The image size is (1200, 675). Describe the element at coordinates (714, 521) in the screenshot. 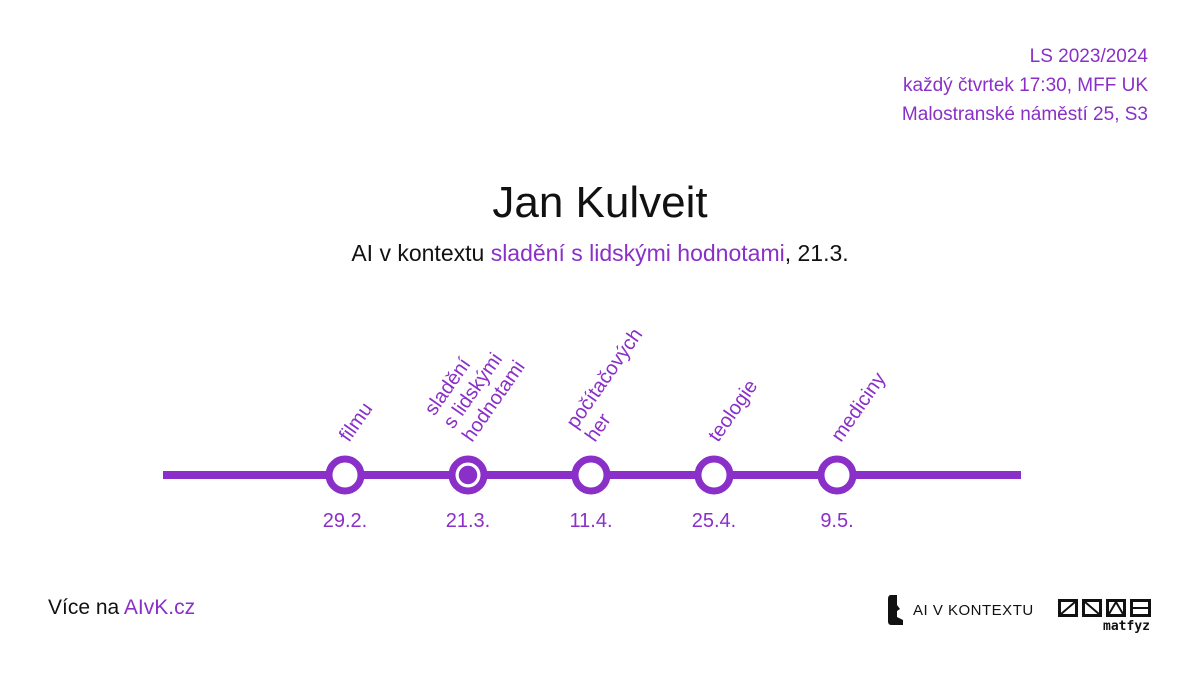

I see `timeline-date: 25.4.` at that location.